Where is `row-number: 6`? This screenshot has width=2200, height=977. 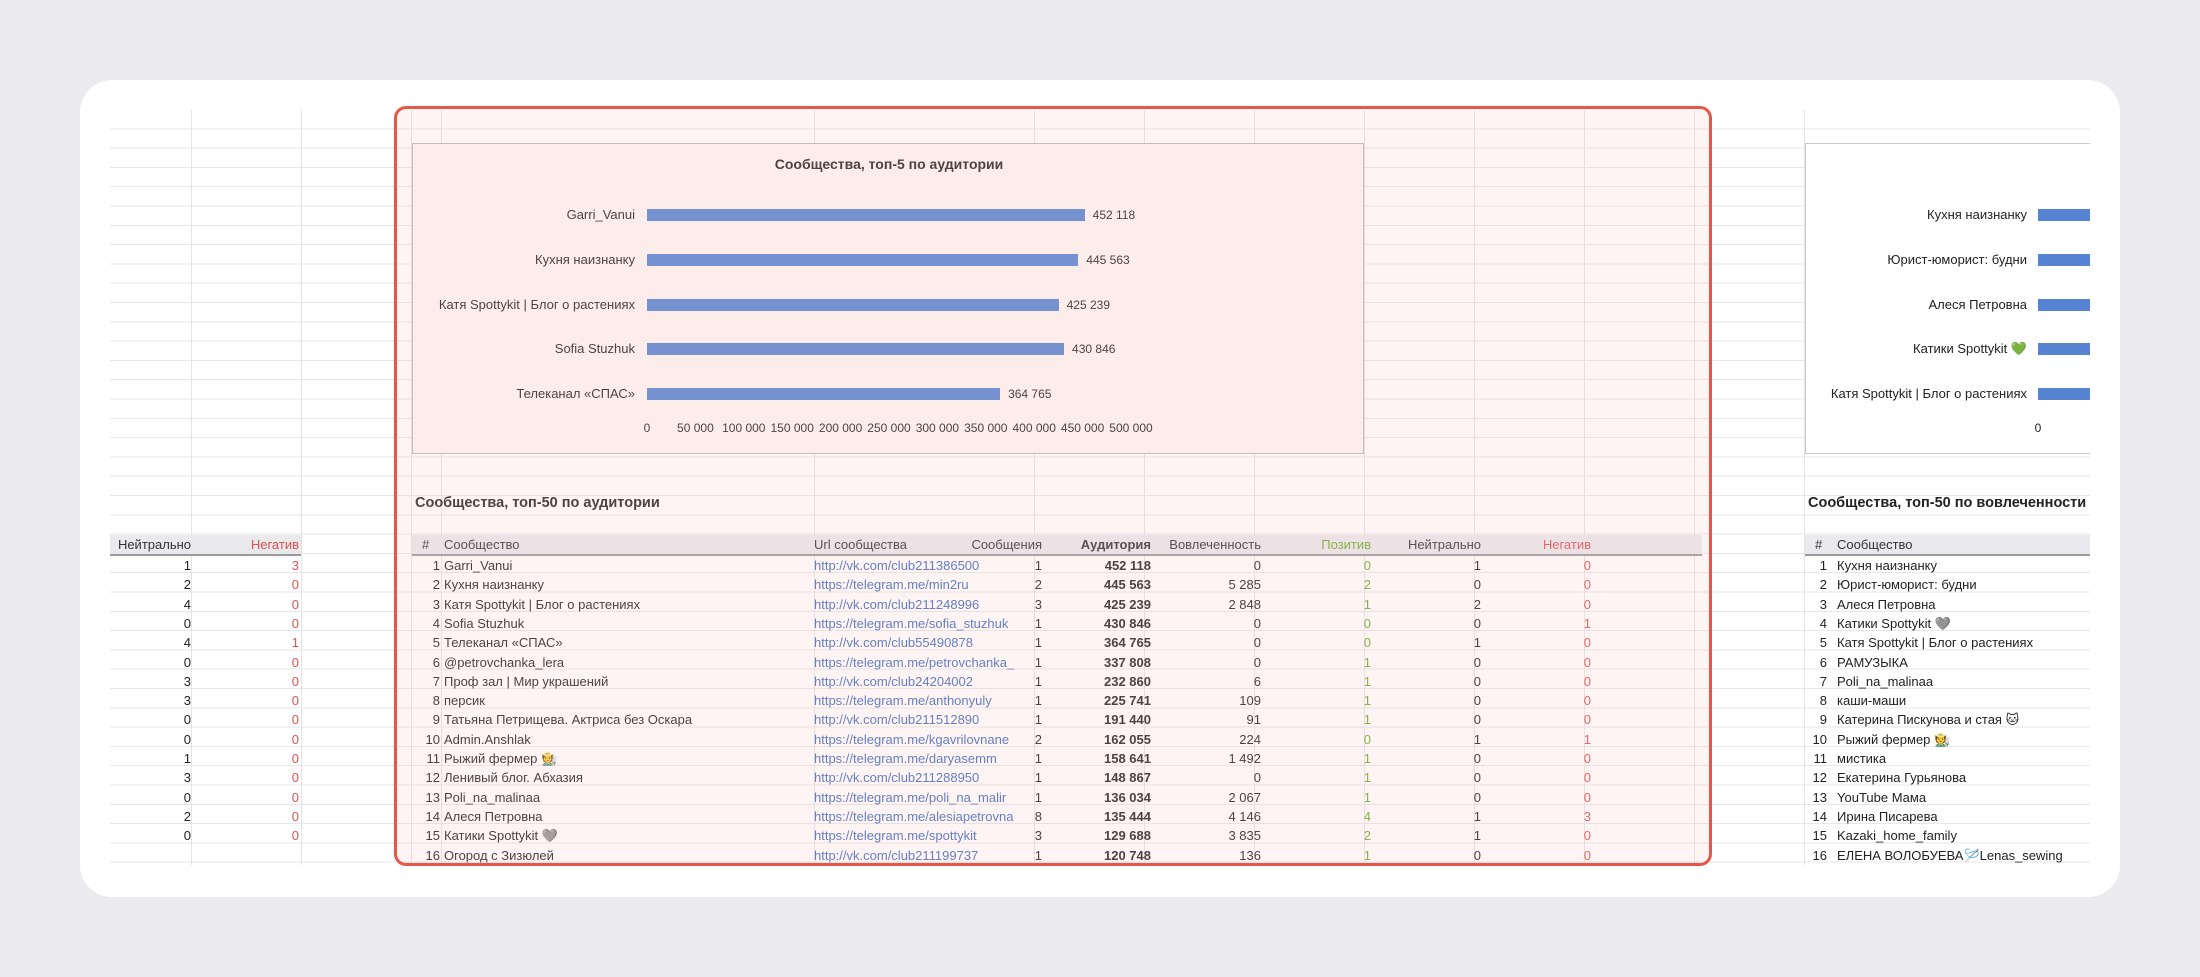 row-number: 6 is located at coordinates (1823, 662).